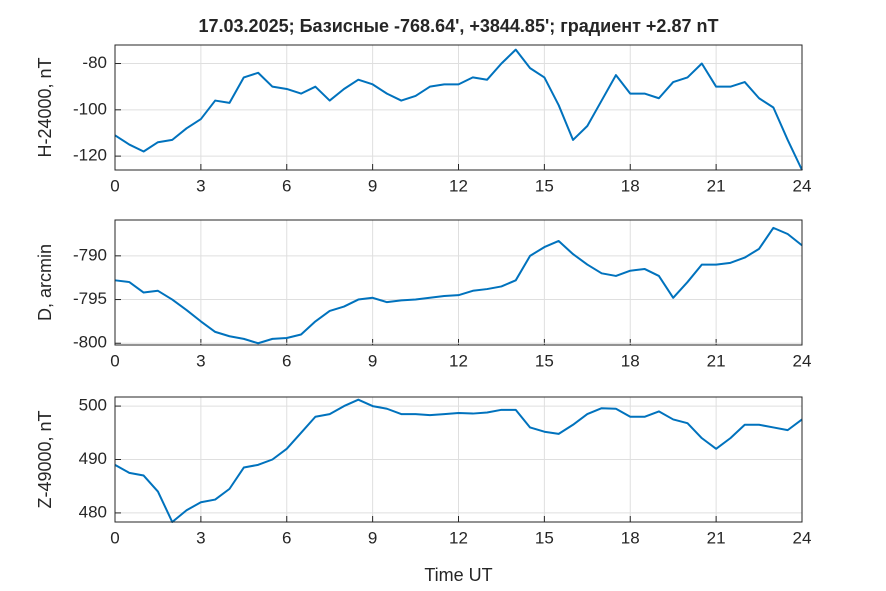 This screenshot has width=886, height=591. I want to click on y-tick-label: -80, so click(94, 62).